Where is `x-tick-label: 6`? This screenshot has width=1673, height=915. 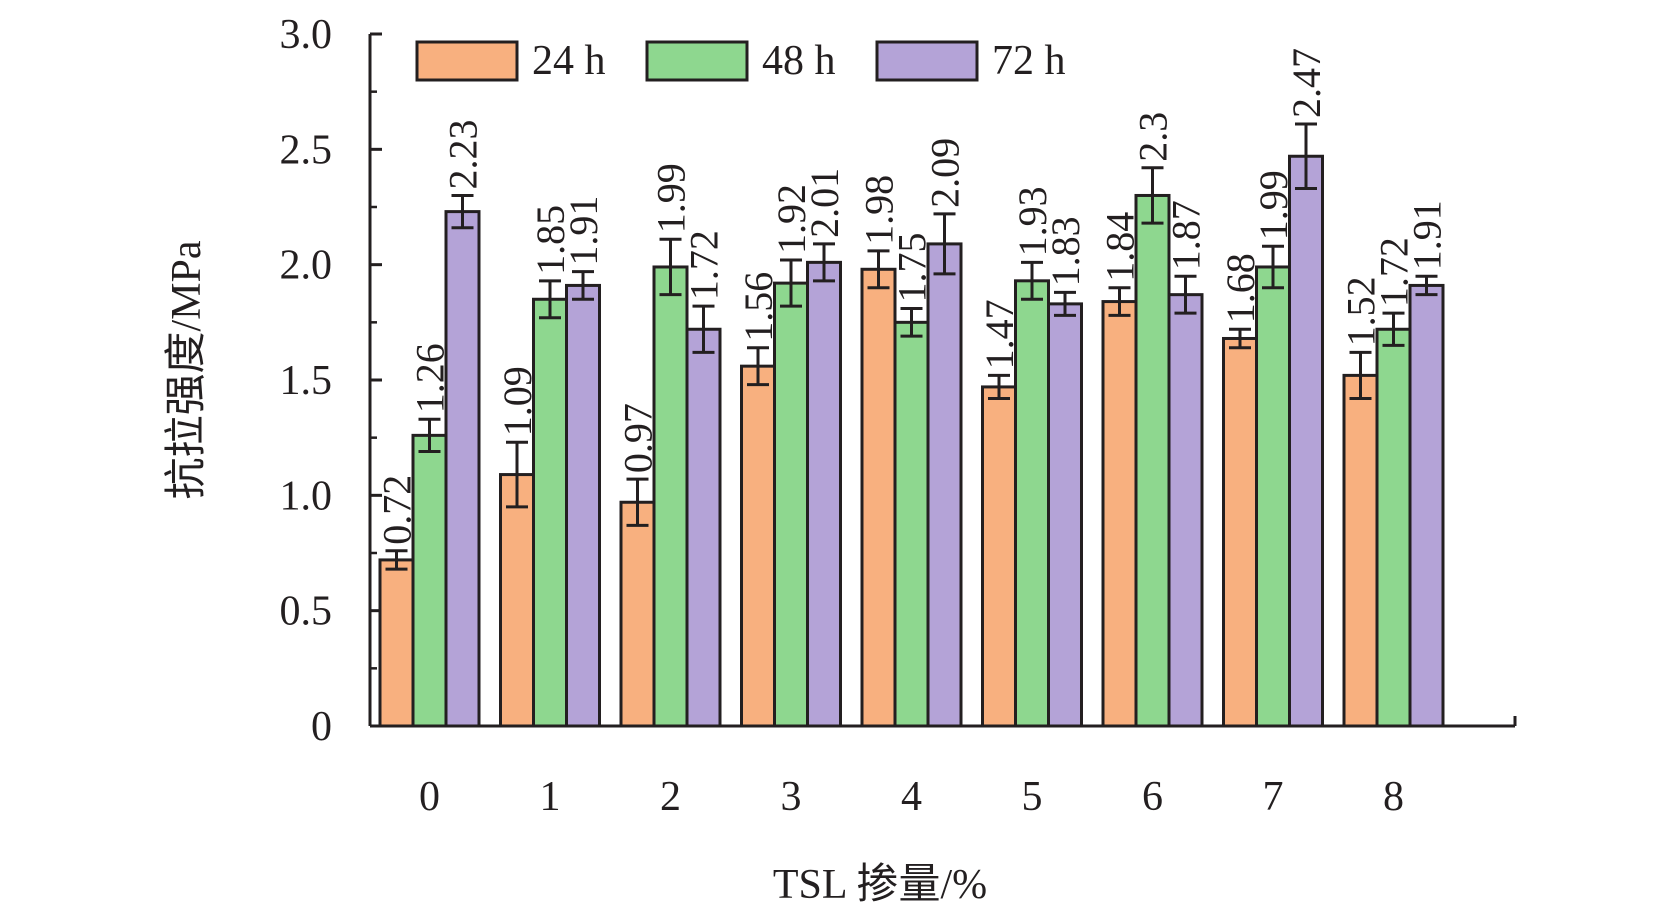
x-tick-label: 6 is located at coordinates (1152, 797).